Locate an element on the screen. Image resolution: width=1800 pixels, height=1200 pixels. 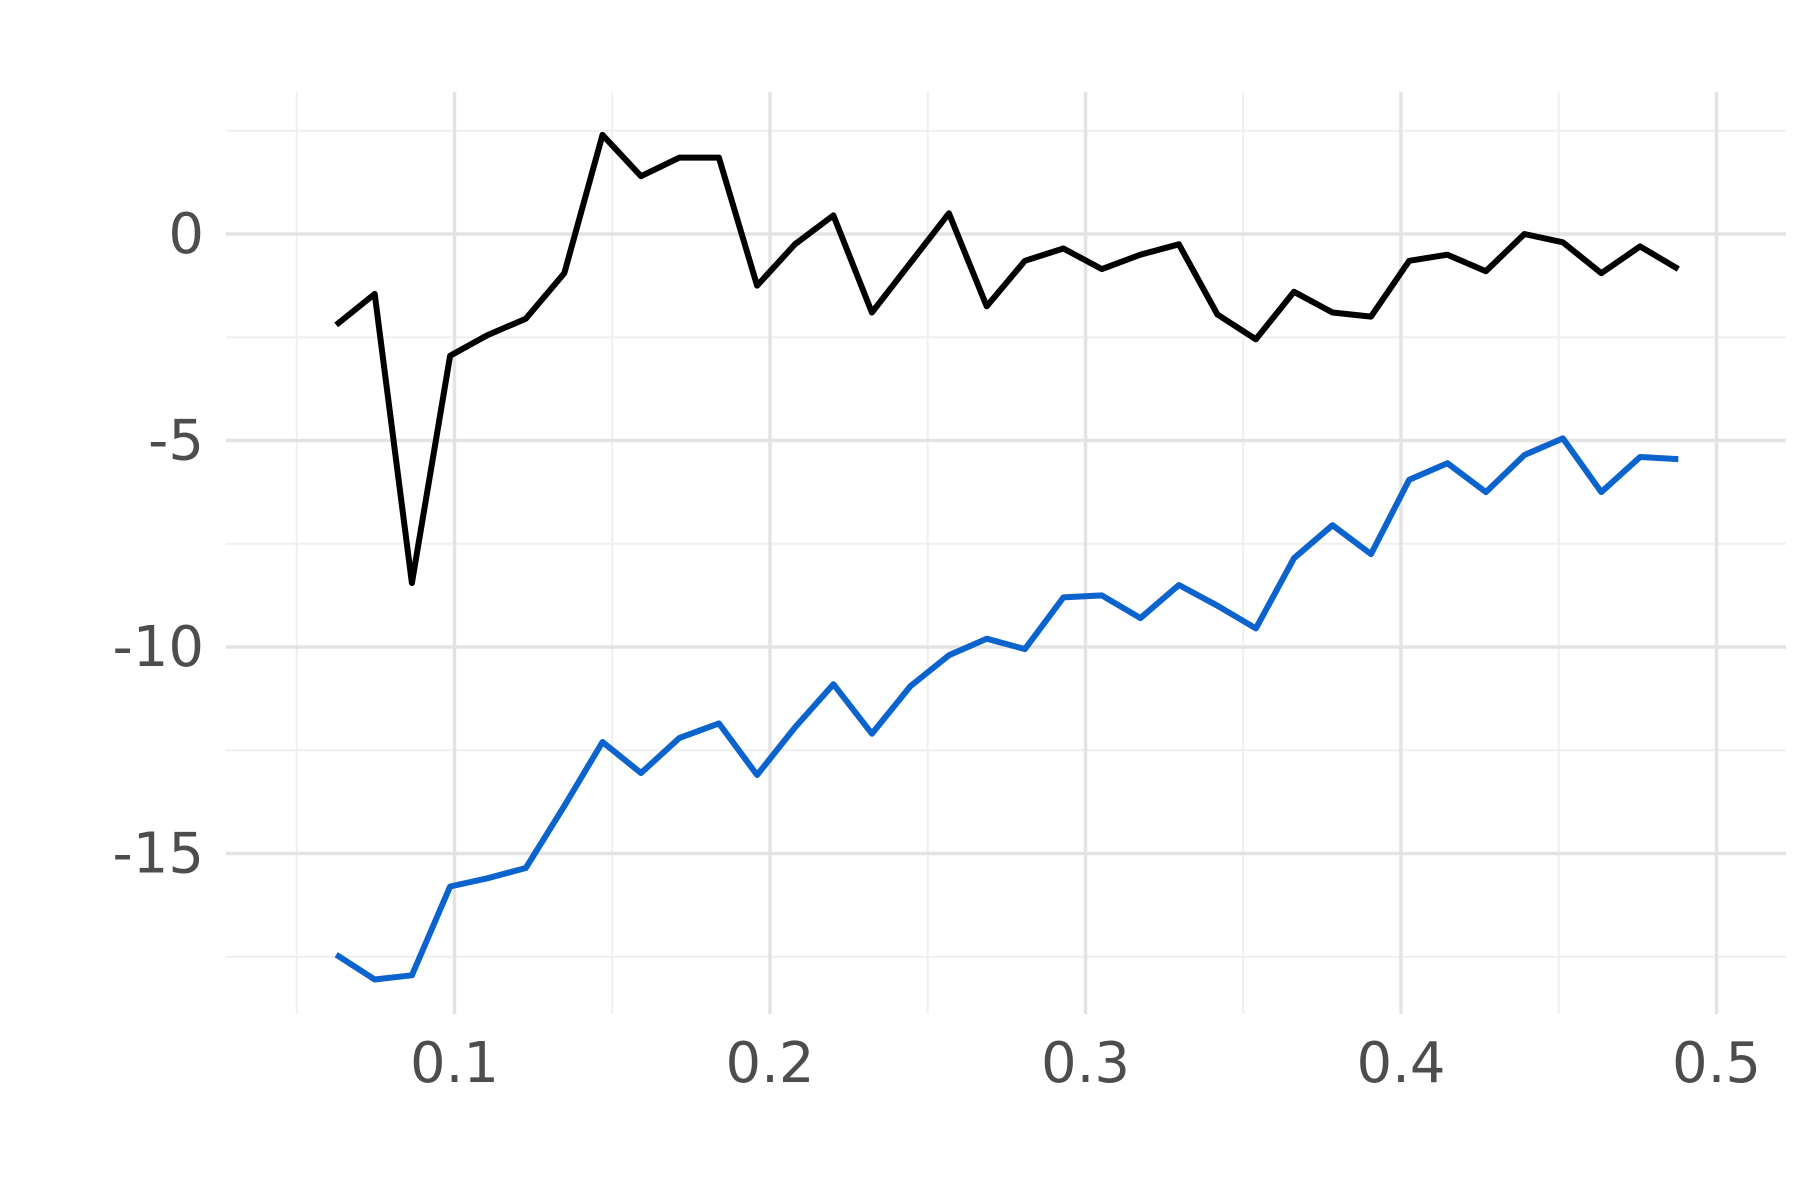
x-tick-label: 0.3 is located at coordinates (1085, 1063).